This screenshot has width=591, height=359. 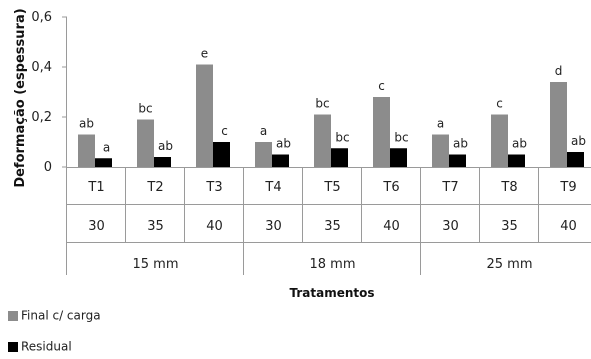 I want to click on category-label: T5, so click(x=331, y=187).